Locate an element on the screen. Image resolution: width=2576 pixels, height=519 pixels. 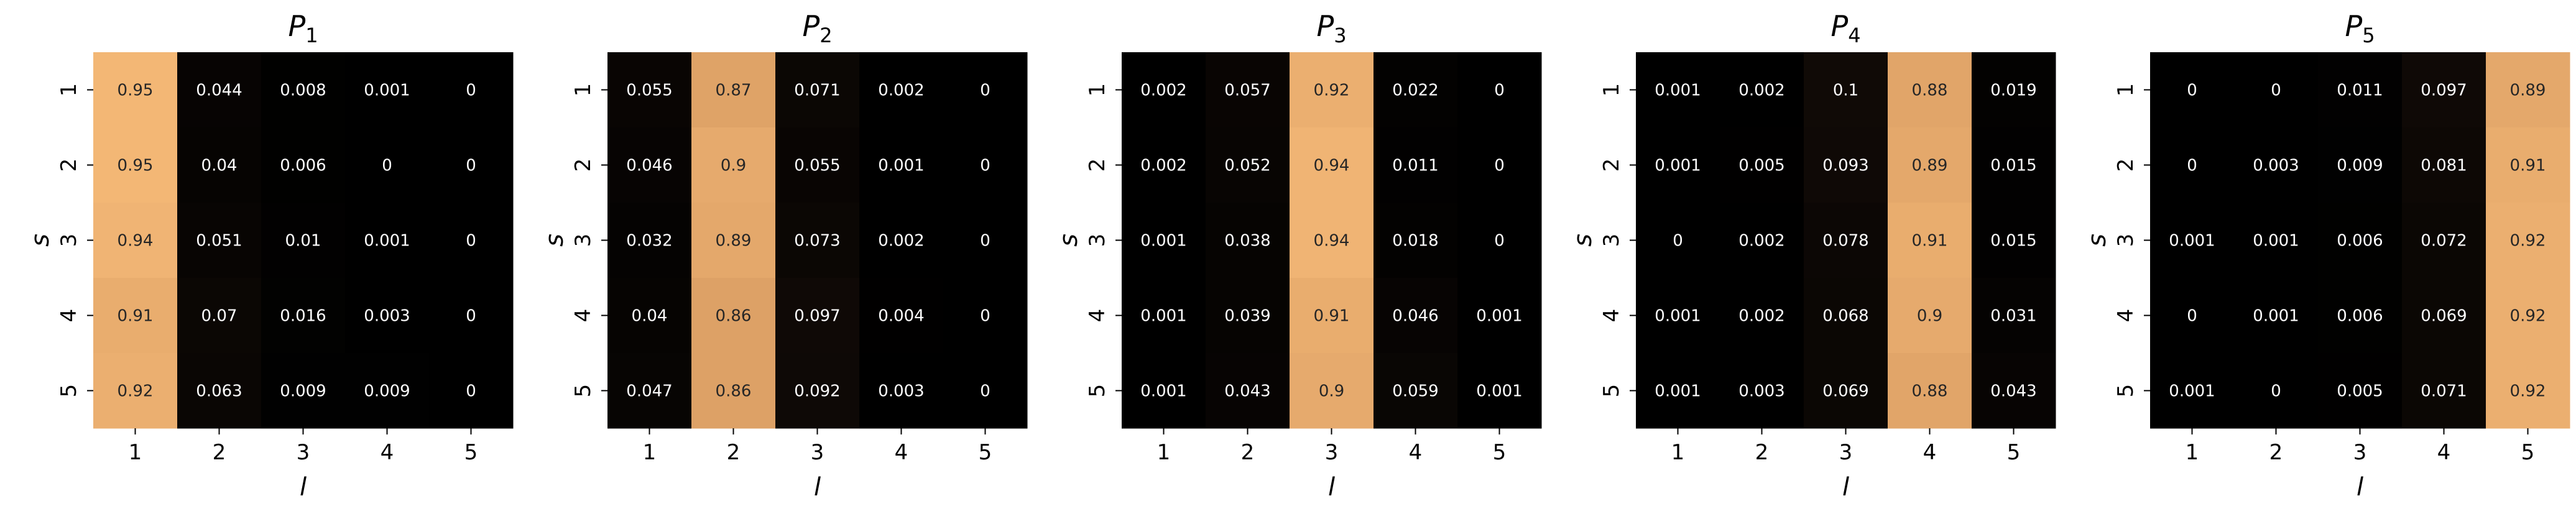
cell-value-label: 0.9 is located at coordinates (1331, 391).